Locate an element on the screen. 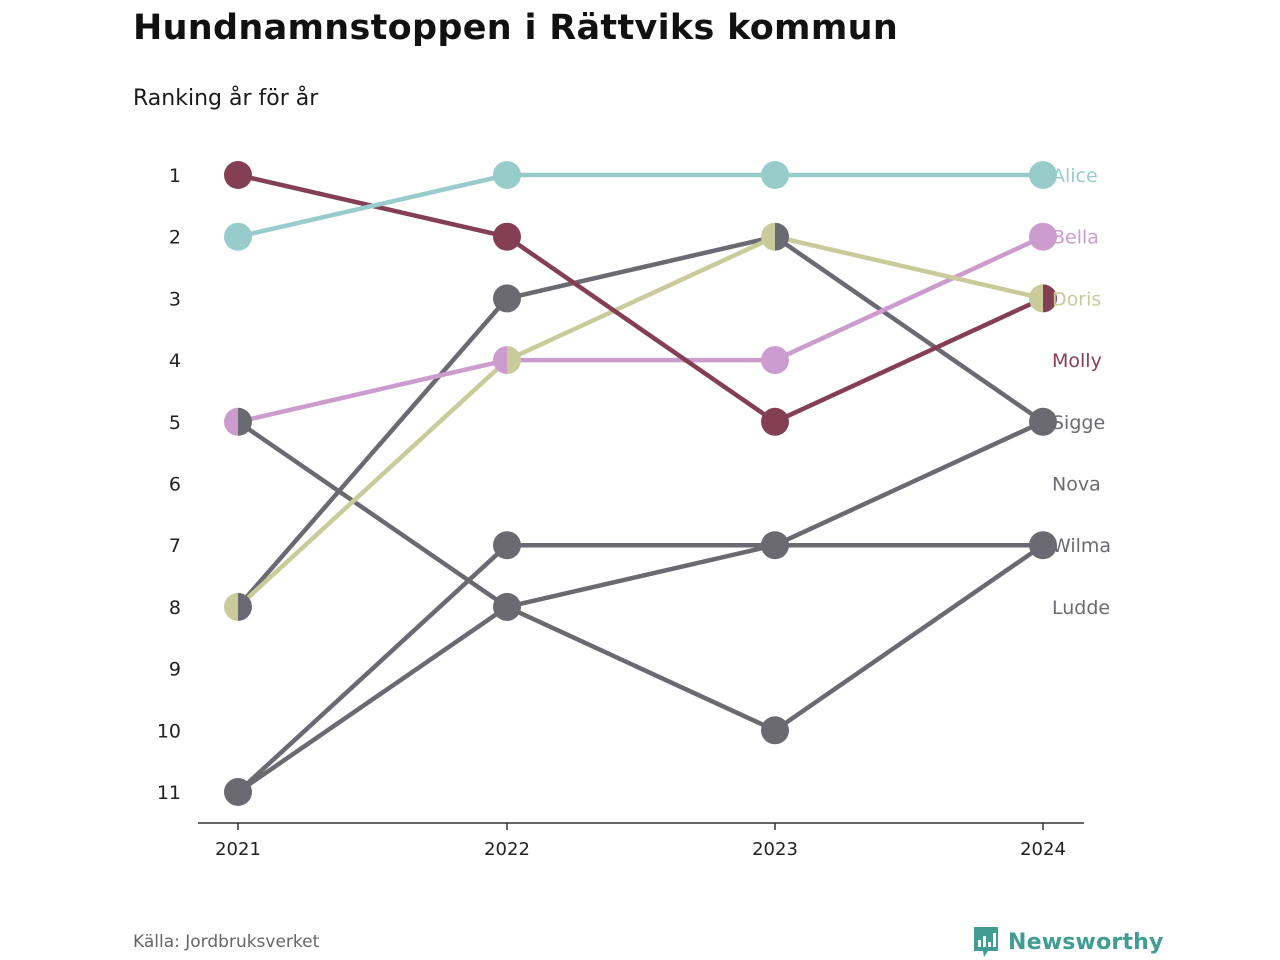  point-wilma-ludde-2021 is located at coordinates (238, 792).